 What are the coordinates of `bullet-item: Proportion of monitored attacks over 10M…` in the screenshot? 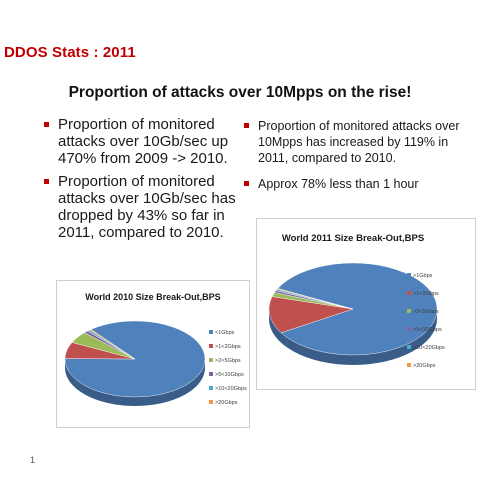 It's located at (358, 142).